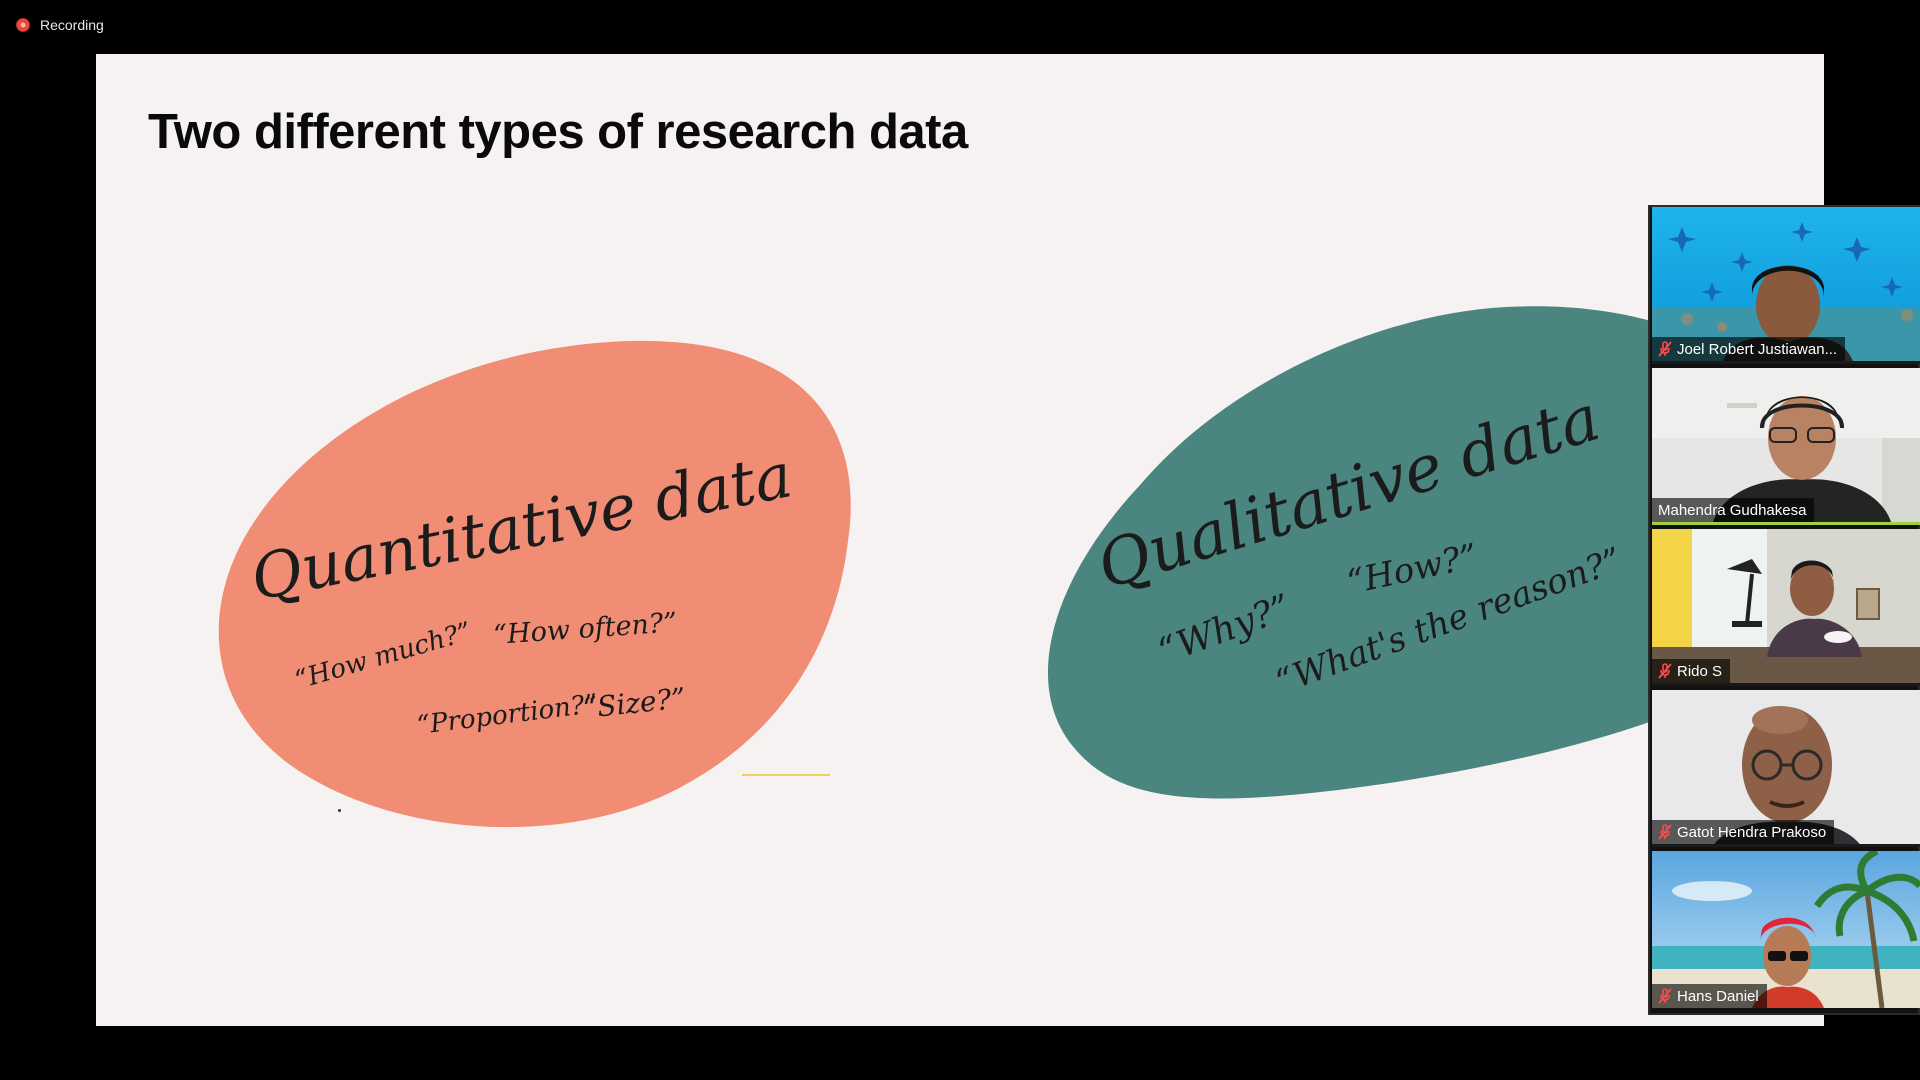  Describe the element at coordinates (339, 810) in the screenshot. I see `stray-mark` at that location.